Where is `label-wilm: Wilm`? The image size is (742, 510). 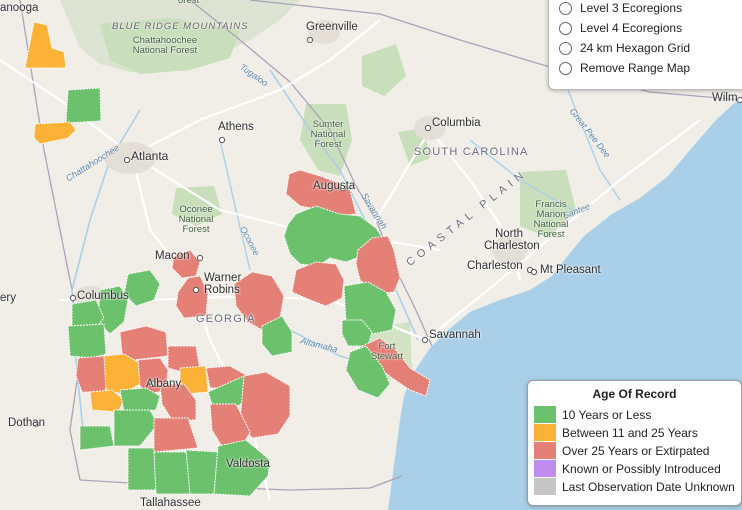 label-wilm: Wilm is located at coordinates (725, 98).